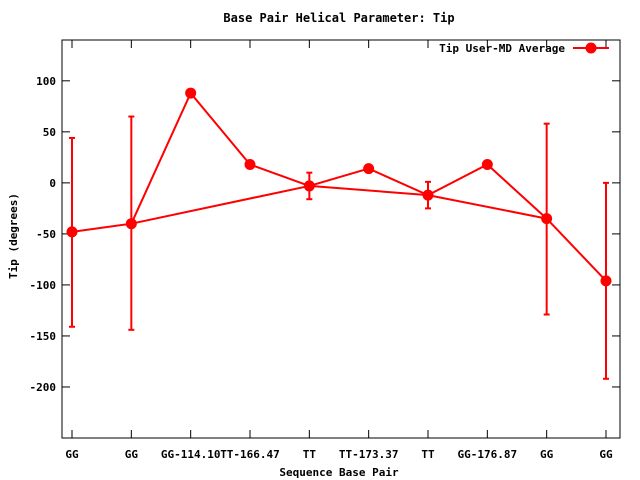  What do you see at coordinates (369, 454) in the screenshot?
I see `x-tick-label: TT-173.37` at bounding box center [369, 454].